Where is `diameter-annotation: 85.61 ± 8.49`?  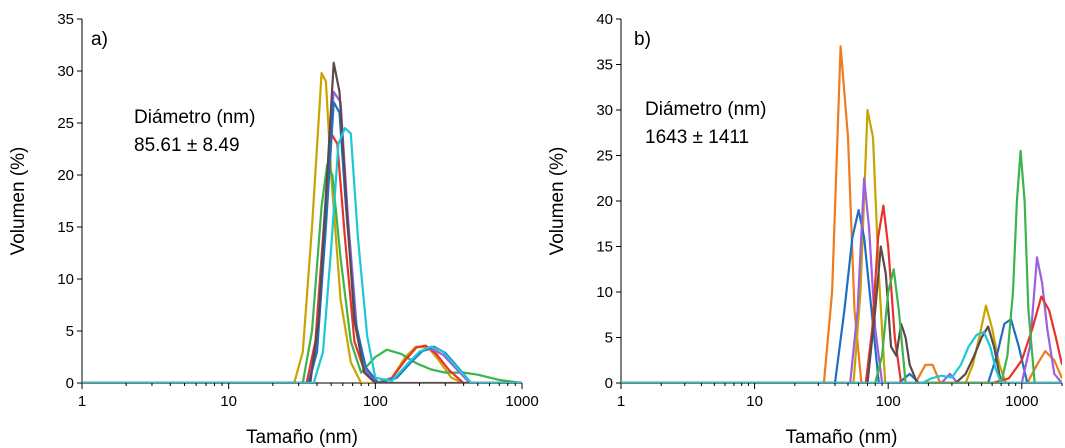 diameter-annotation: 85.61 ± 8.49 is located at coordinates (187, 145).